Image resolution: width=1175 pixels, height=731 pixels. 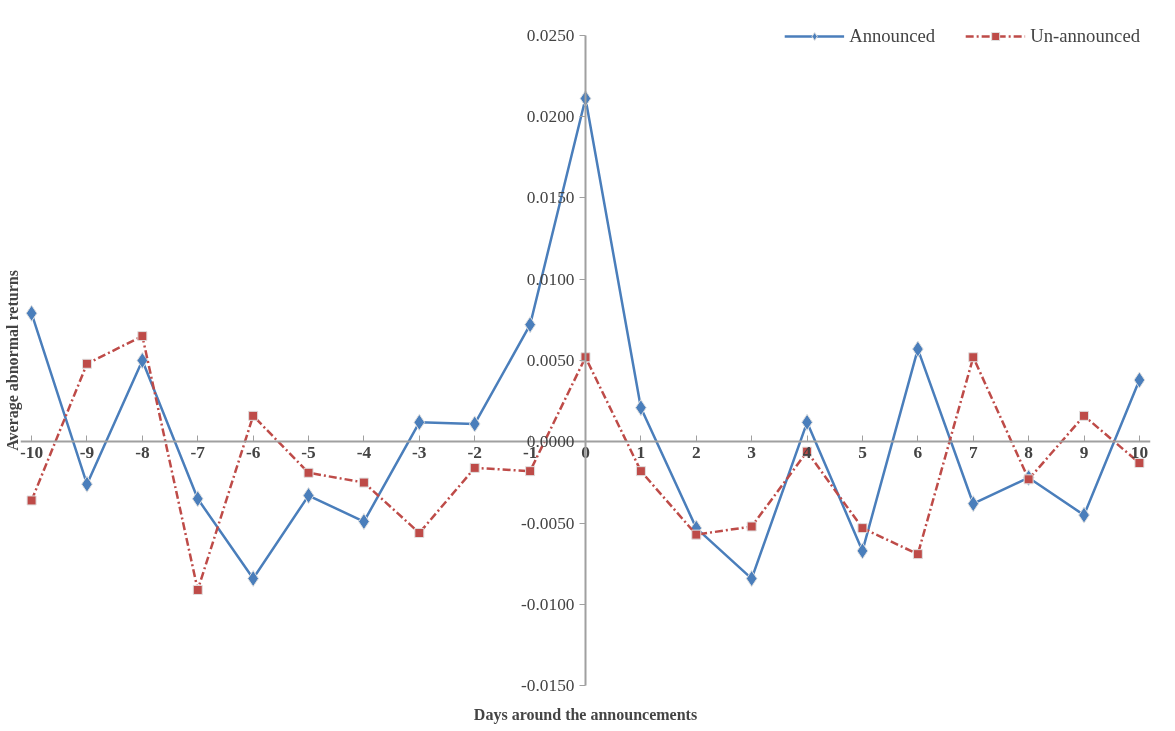 What do you see at coordinates (12, 360) in the screenshot?
I see `y-axis-title: Average abnormal returns` at bounding box center [12, 360].